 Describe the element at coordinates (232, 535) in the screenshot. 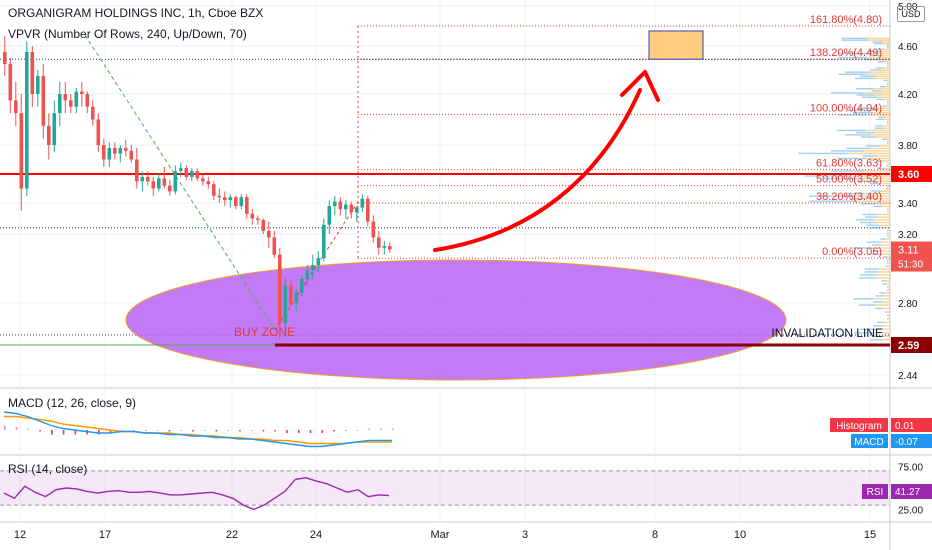

I see `x-tick-label: 22` at that location.